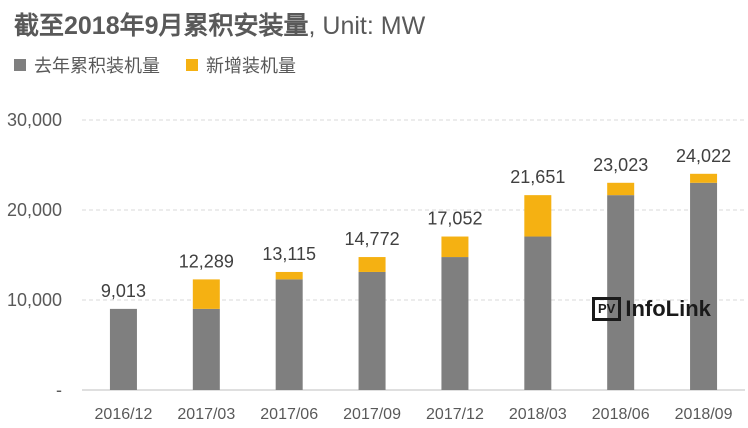  What do you see at coordinates (704, 414) in the screenshot?
I see `x-tick-label-7: 2018/09` at bounding box center [704, 414].